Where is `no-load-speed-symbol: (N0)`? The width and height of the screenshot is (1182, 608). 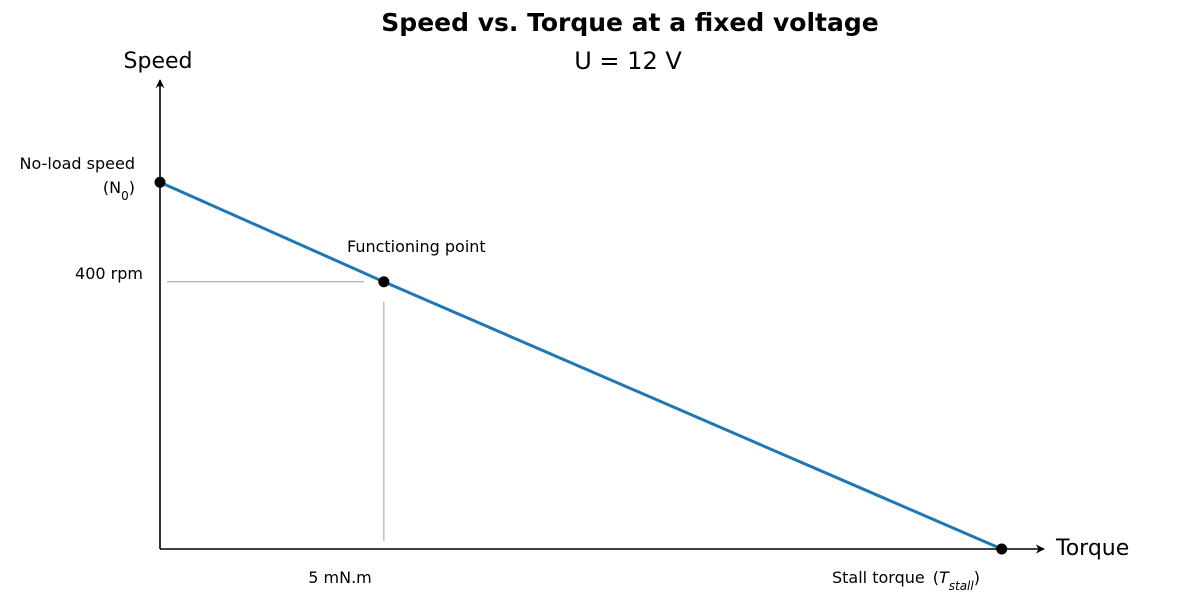 no-load-speed-symbol: (N0) is located at coordinates (119, 190).